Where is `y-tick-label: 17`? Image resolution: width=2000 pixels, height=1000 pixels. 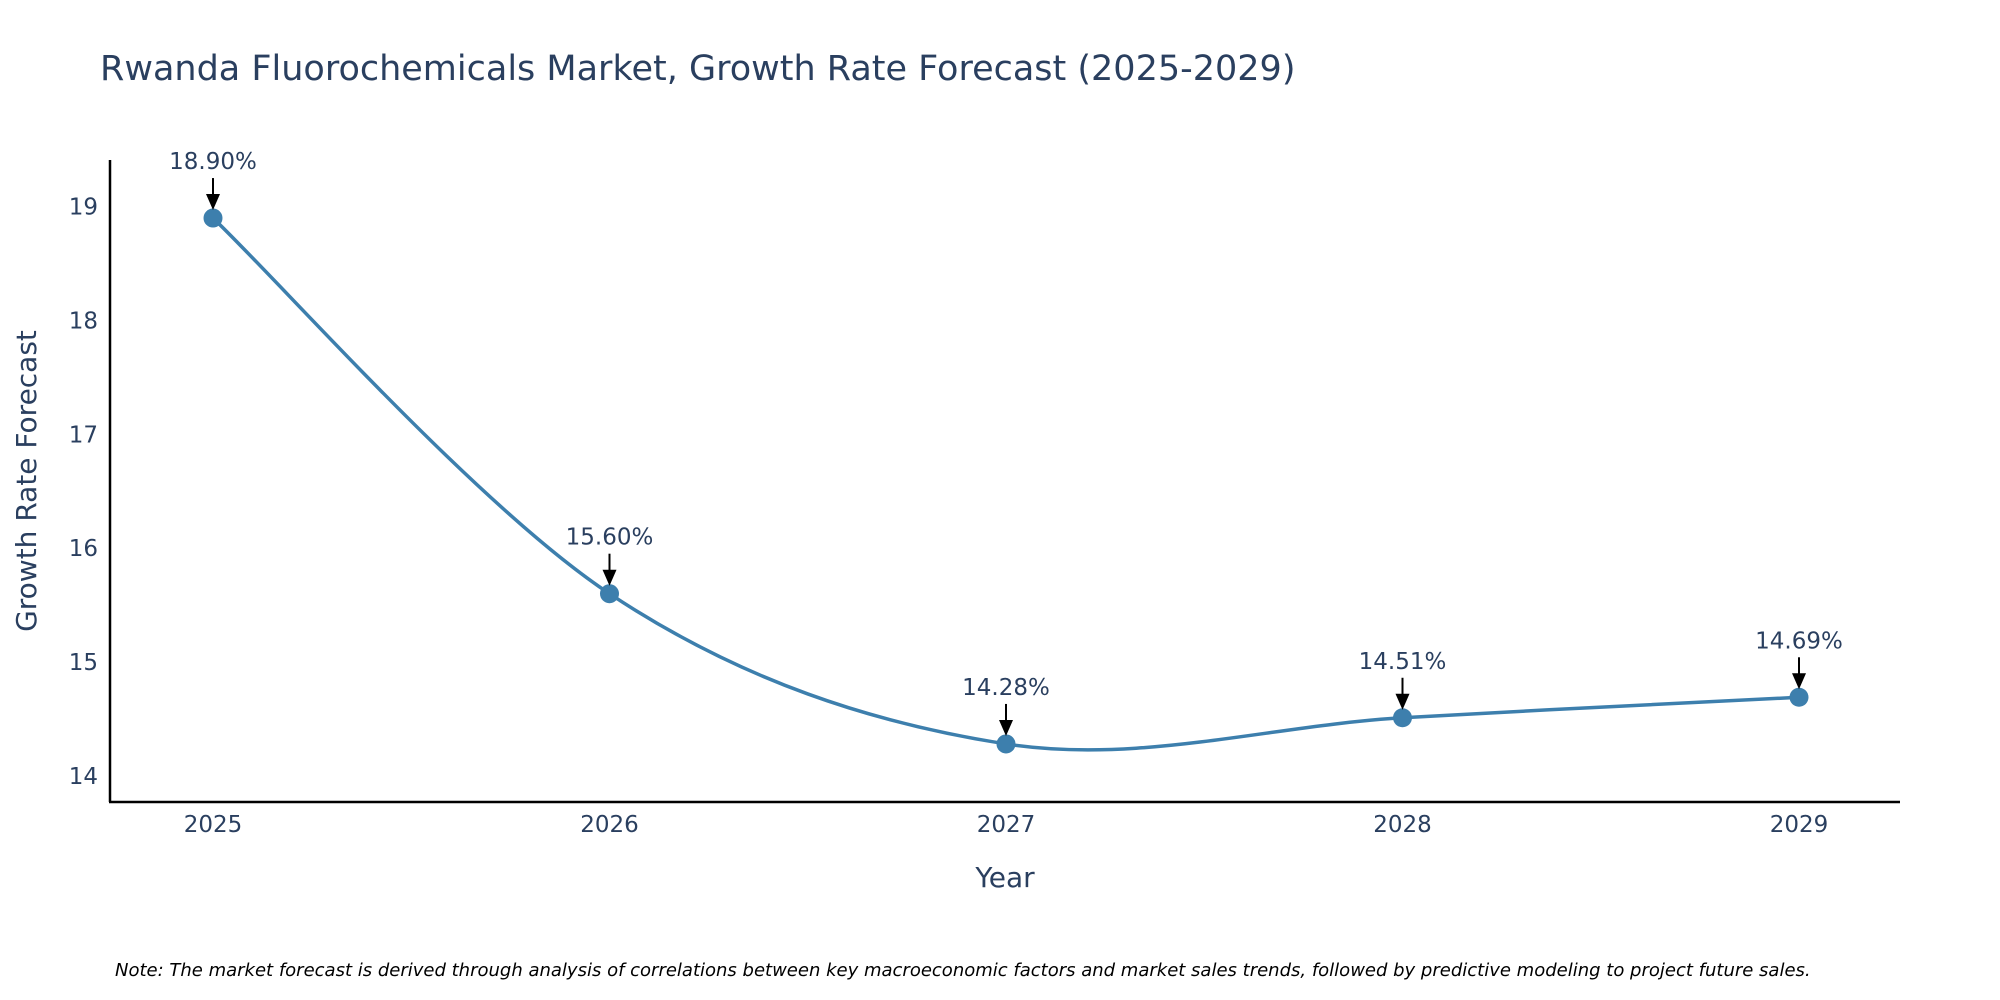 y-tick-label: 17 is located at coordinates (83, 435).